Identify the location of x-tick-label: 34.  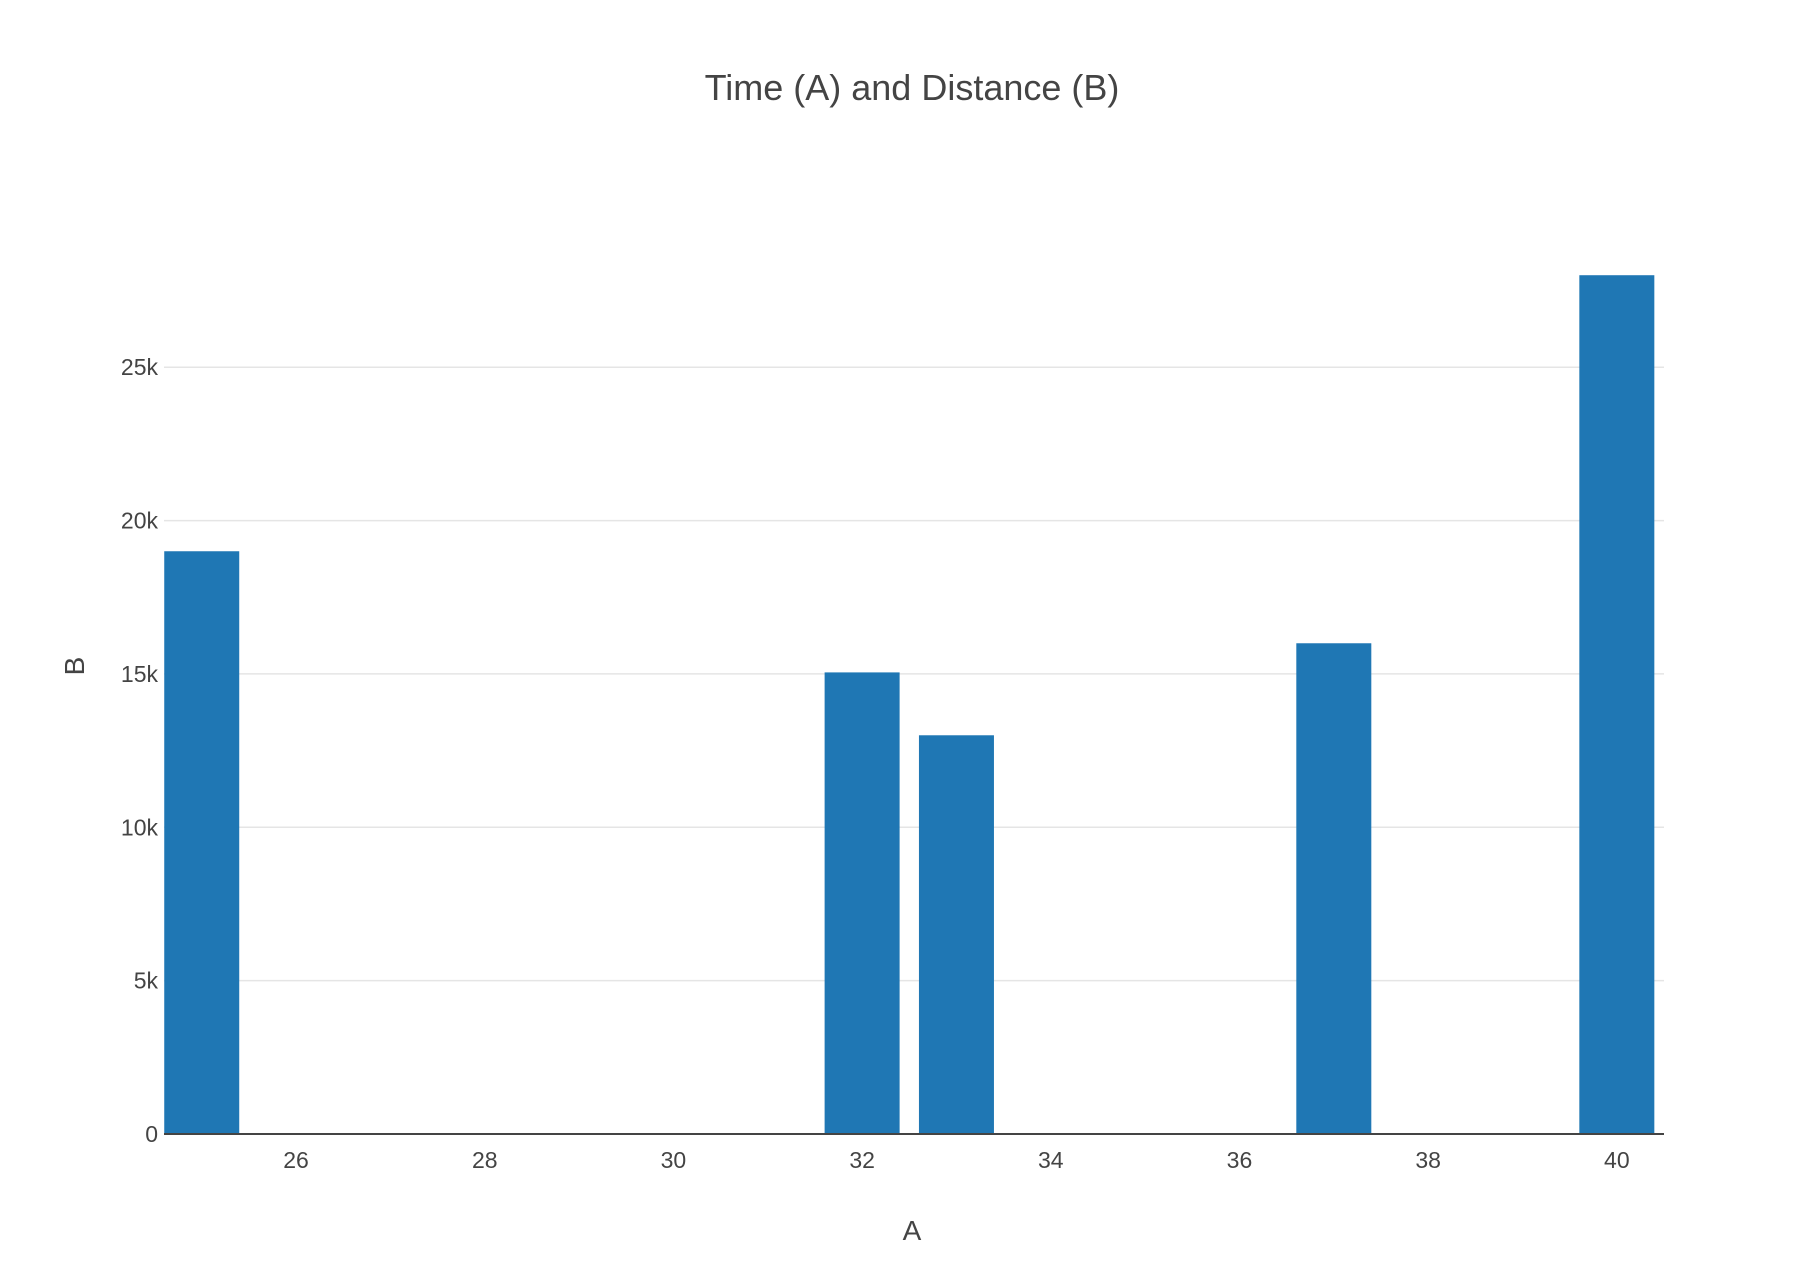
(1051, 1160).